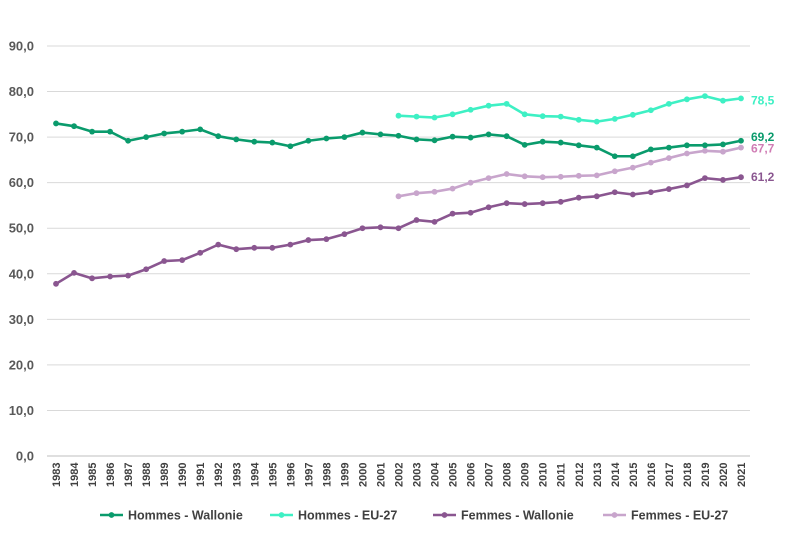  What do you see at coordinates (21, 410) in the screenshot?
I see `y-tick-label: 10,0` at bounding box center [21, 410].